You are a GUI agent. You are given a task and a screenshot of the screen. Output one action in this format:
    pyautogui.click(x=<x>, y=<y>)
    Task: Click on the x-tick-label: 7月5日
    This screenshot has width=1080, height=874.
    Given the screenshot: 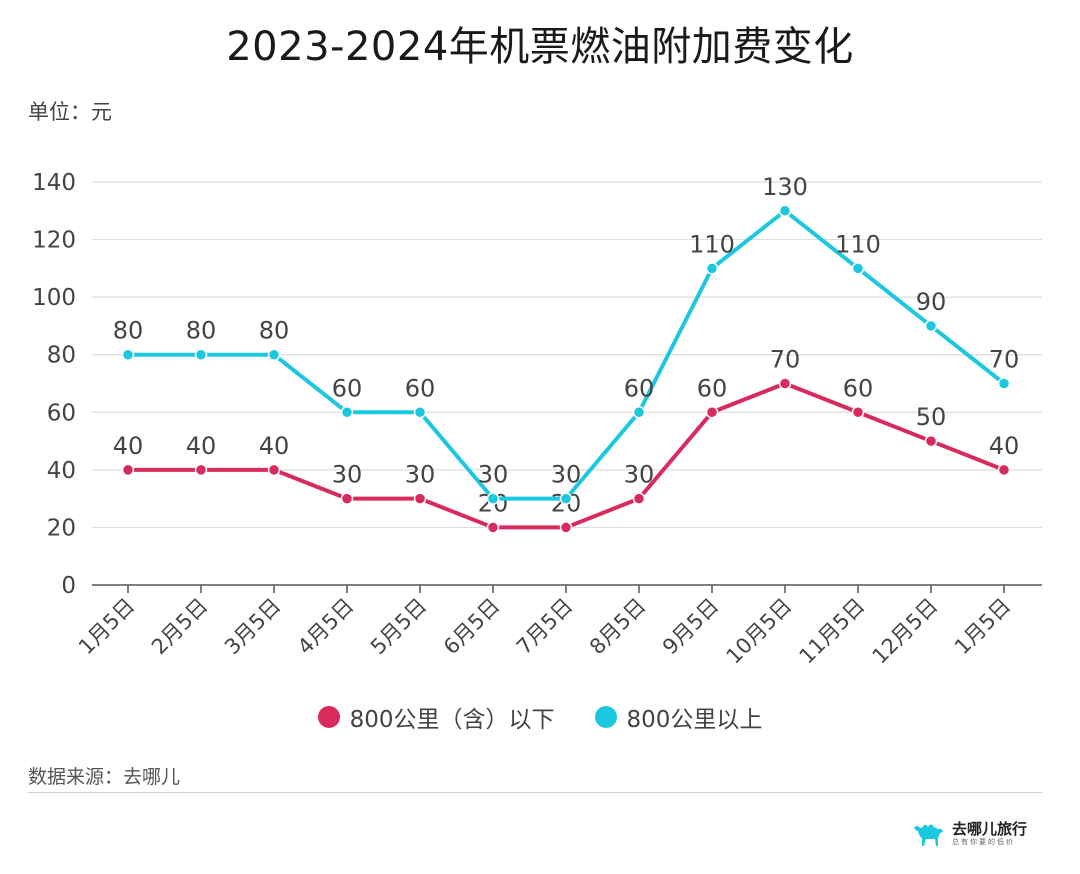 What is the action you would take?
    pyautogui.click(x=545, y=627)
    